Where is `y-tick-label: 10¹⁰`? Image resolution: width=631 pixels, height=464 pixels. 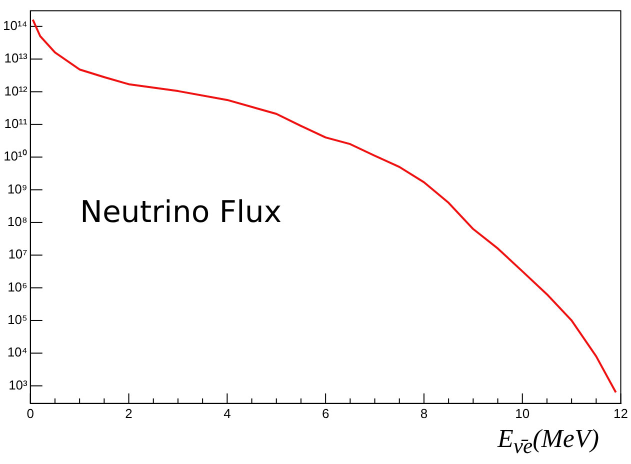
y-tick-label: 10¹⁰ is located at coordinates (16, 156).